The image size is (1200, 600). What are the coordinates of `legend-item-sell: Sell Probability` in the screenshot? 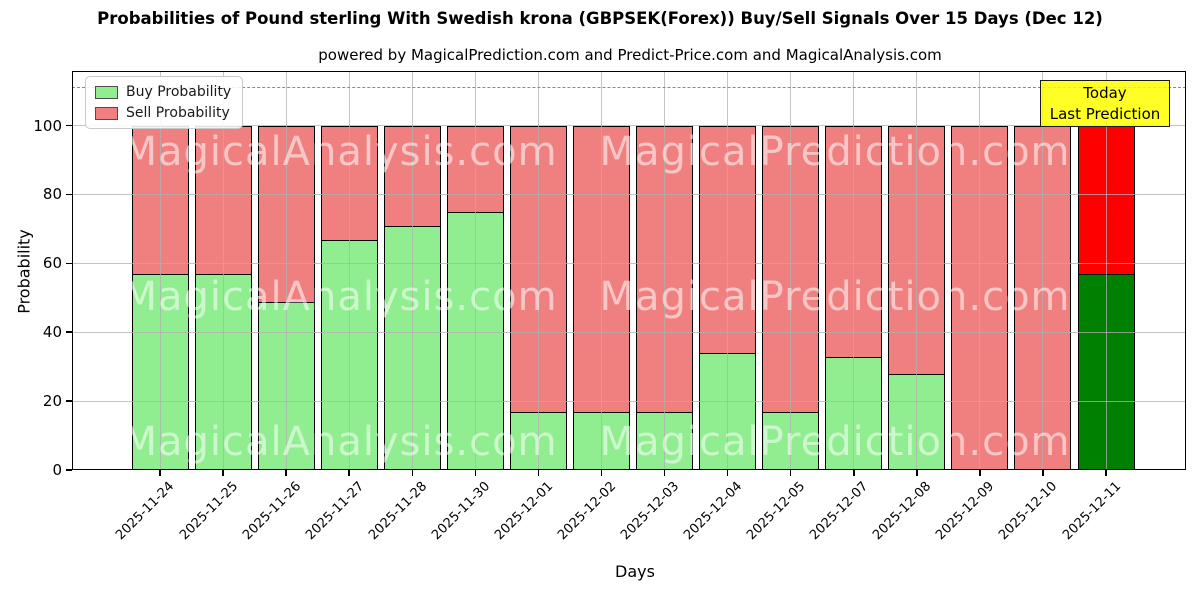 It's located at (163, 113).